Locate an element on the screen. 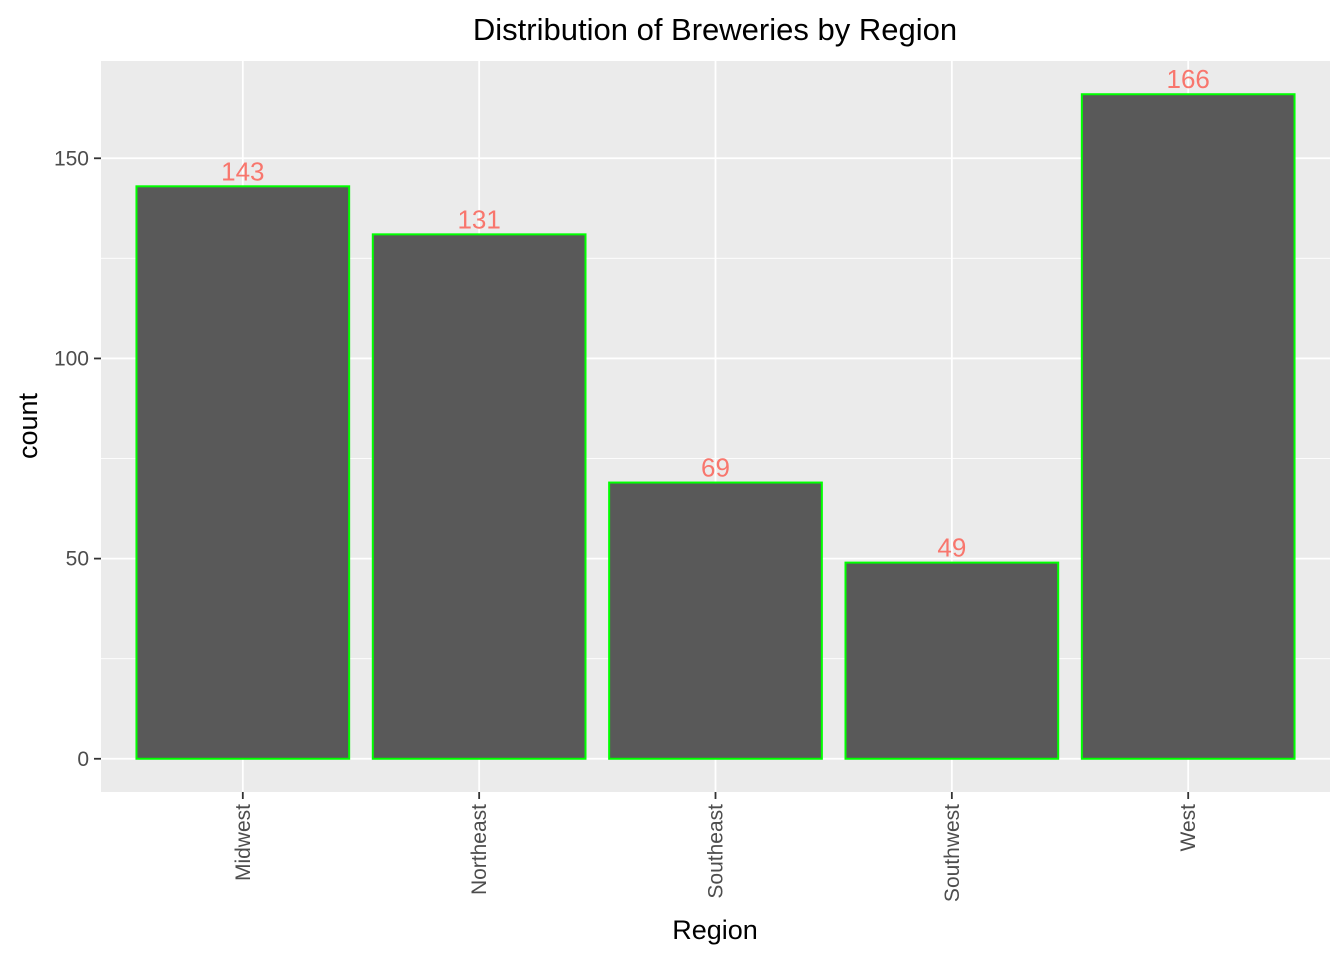 The width and height of the screenshot is (1344, 960). bar-northeast is located at coordinates (479, 496).